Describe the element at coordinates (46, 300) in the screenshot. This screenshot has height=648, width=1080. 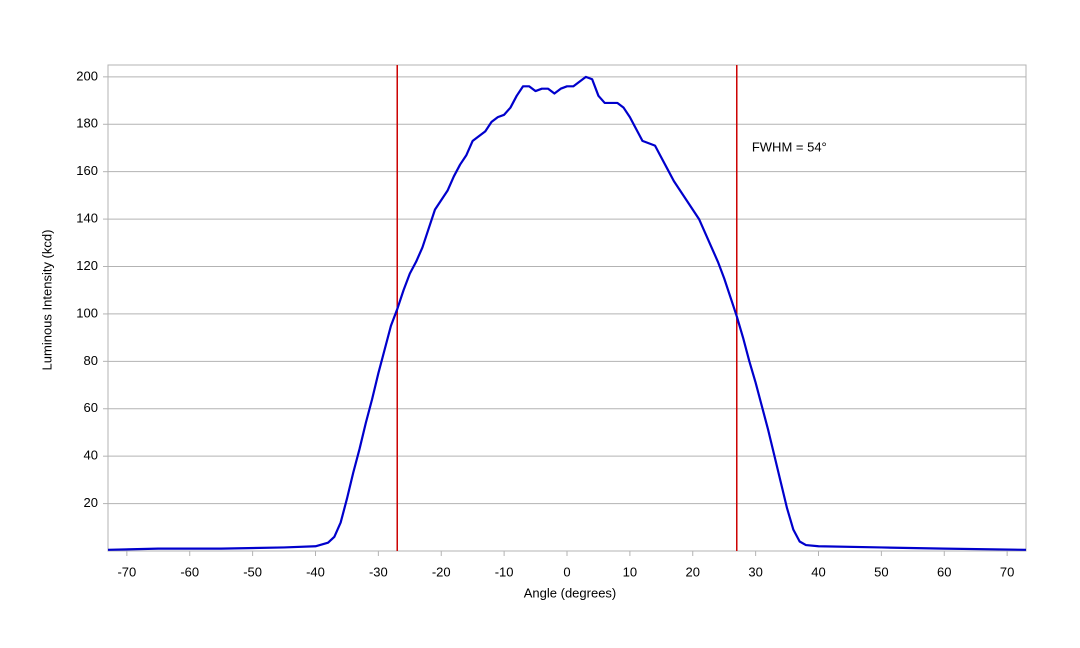
I see `y-axis-label: Luminous Intensity (kcd)` at that location.